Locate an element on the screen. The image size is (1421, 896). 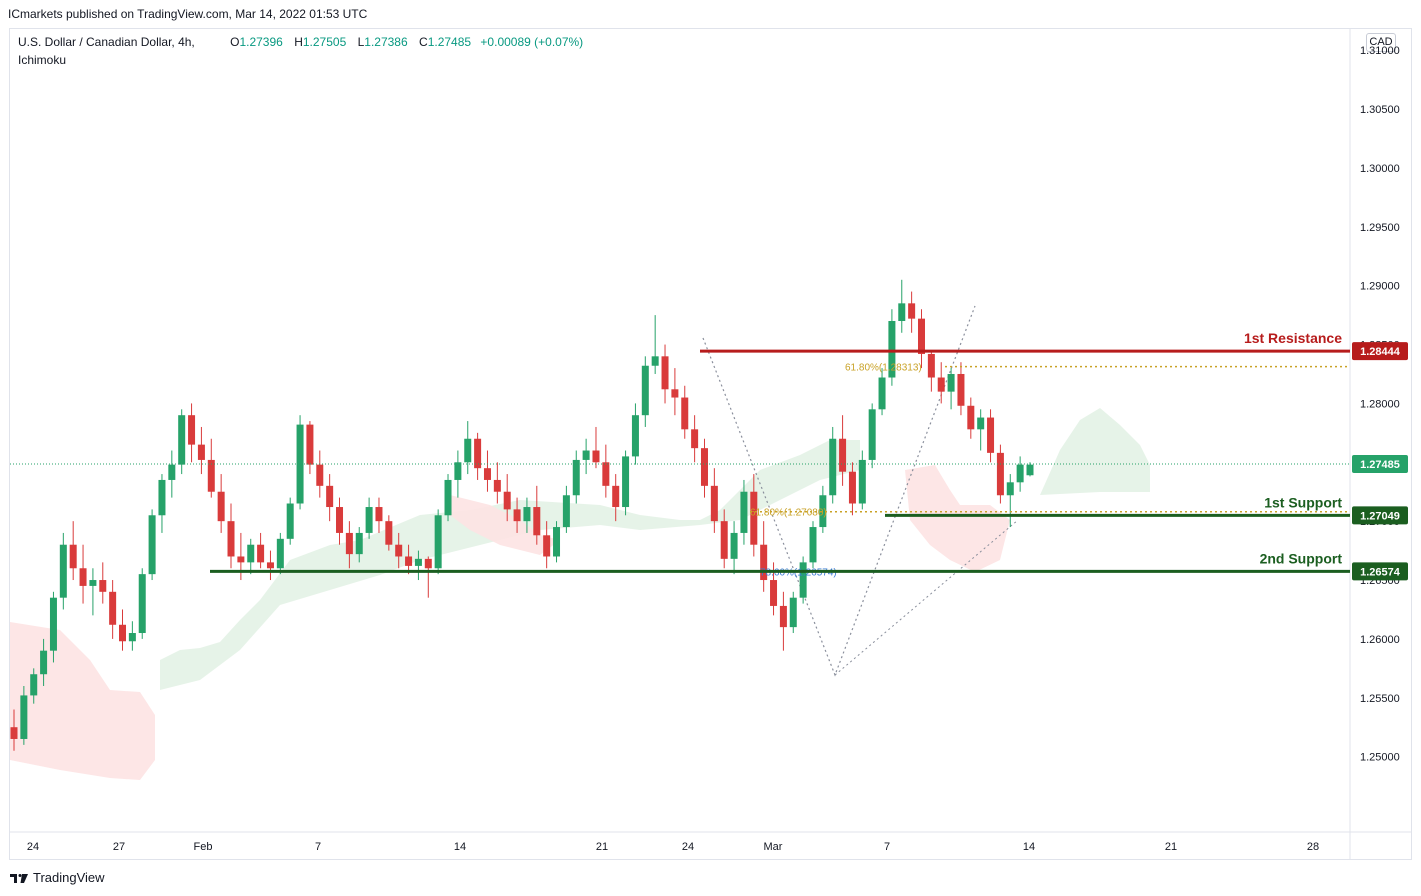
x-tick-label: Feb is located at coordinates (203, 847).